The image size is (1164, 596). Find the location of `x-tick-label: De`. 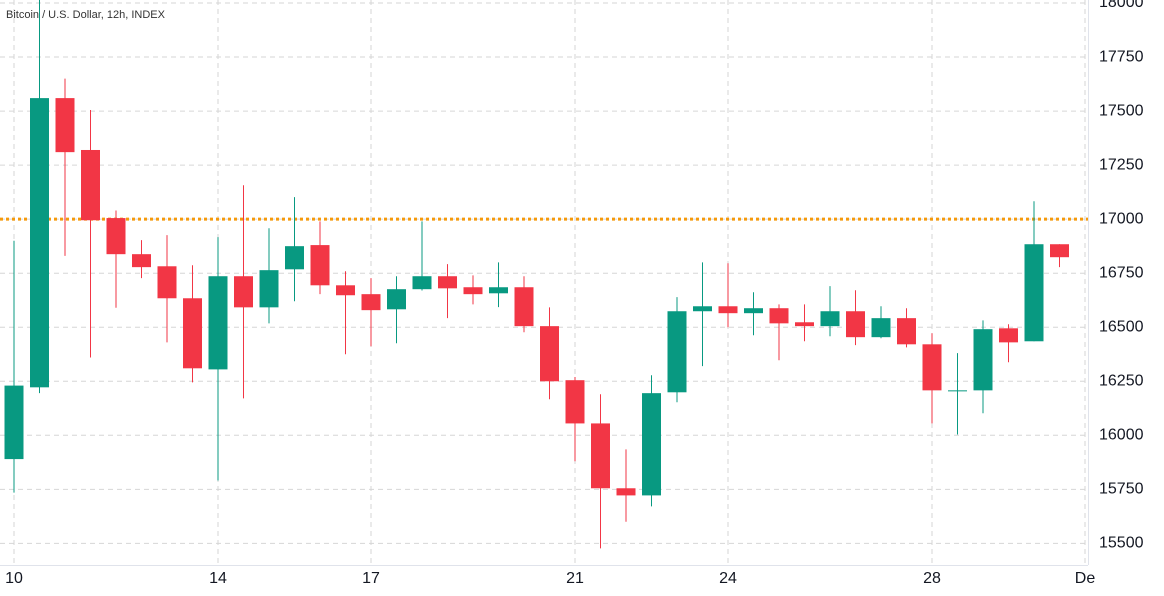

x-tick-label: De is located at coordinates (1085, 578).